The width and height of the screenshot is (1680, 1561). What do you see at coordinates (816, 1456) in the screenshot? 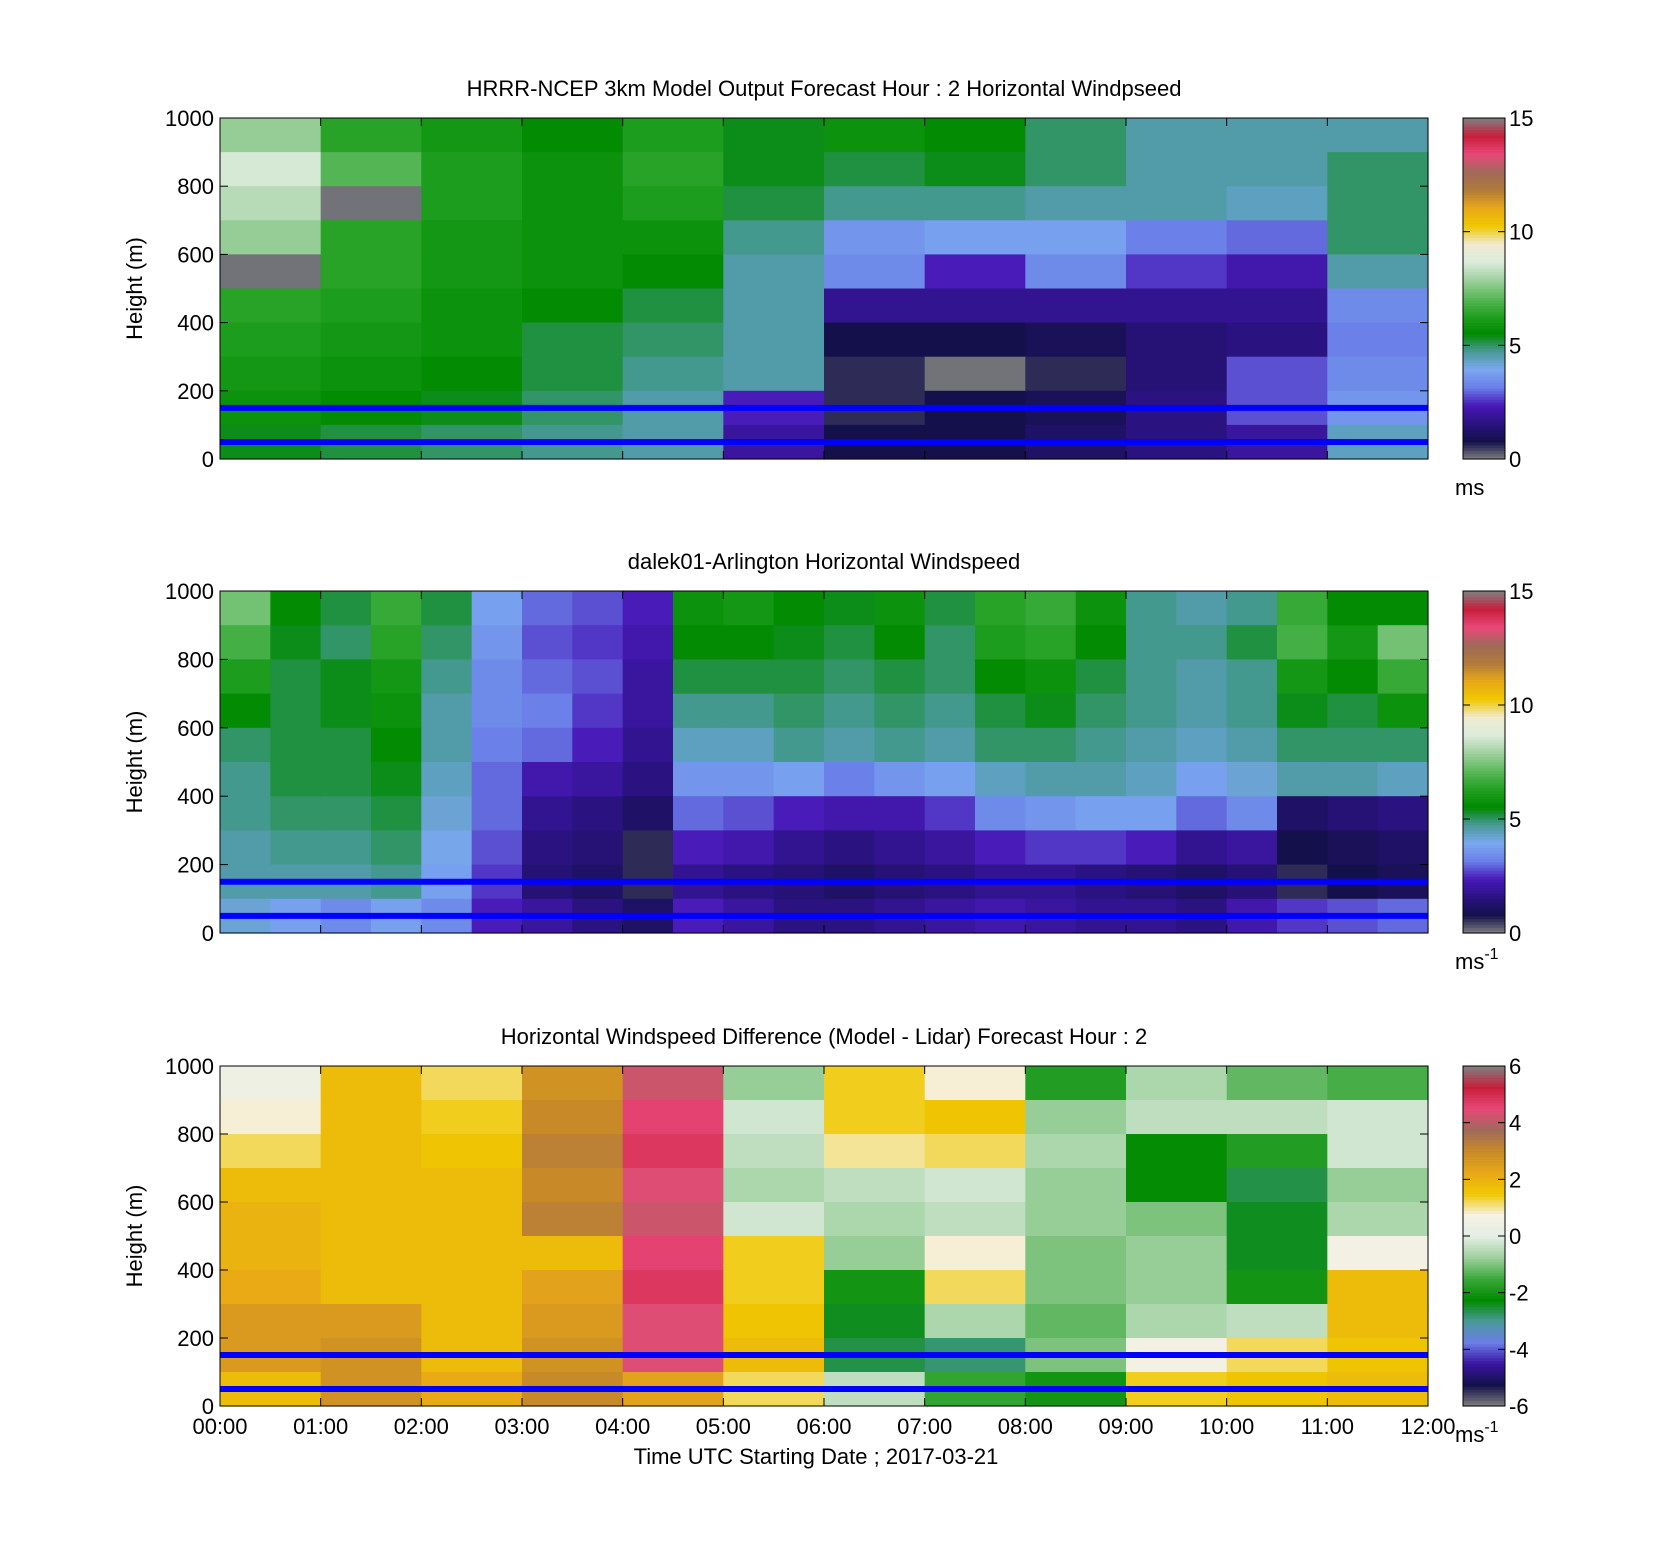
I see `x-axis-label: Time UTC Starting Date ; 2017-03-21` at bounding box center [816, 1456].